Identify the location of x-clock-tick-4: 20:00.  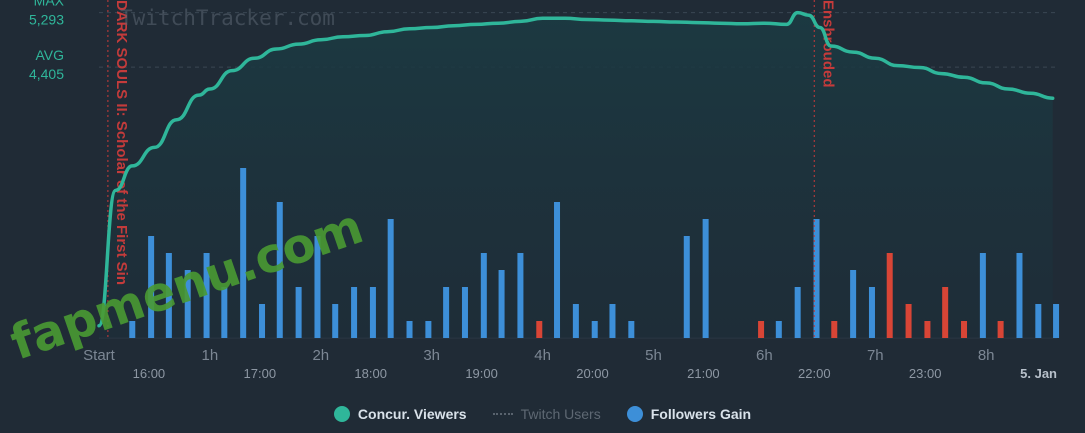
(592, 373).